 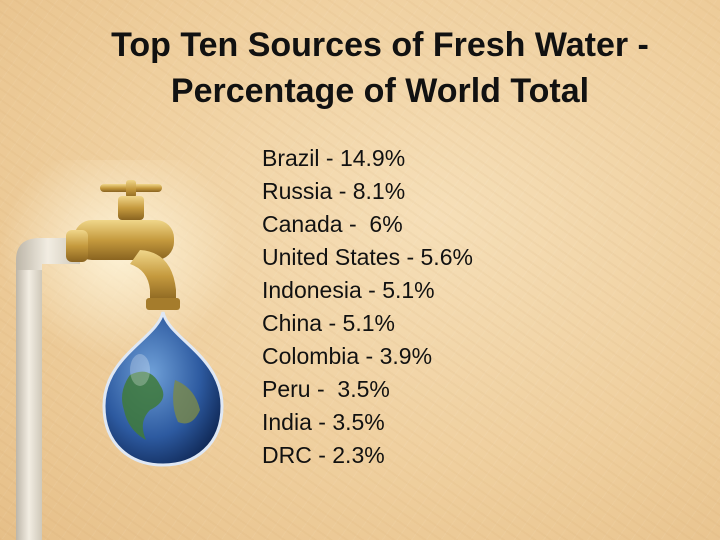 What do you see at coordinates (123, 245) in the screenshot?
I see `faucet-icon` at bounding box center [123, 245].